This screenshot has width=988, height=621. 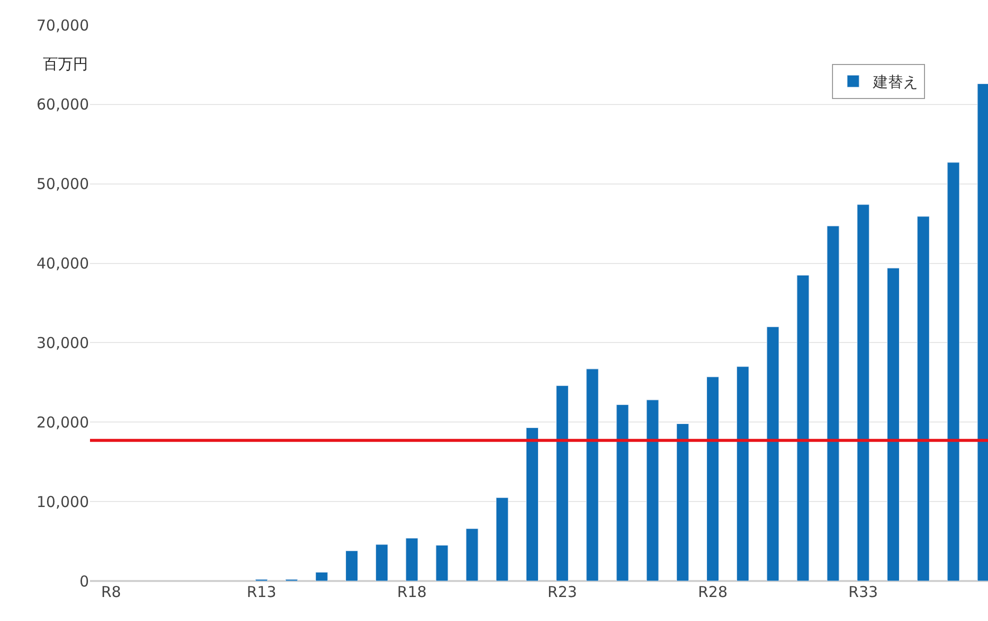 What do you see at coordinates (62, 501) in the screenshot?
I see `y-tick-label: 10,000` at bounding box center [62, 501].